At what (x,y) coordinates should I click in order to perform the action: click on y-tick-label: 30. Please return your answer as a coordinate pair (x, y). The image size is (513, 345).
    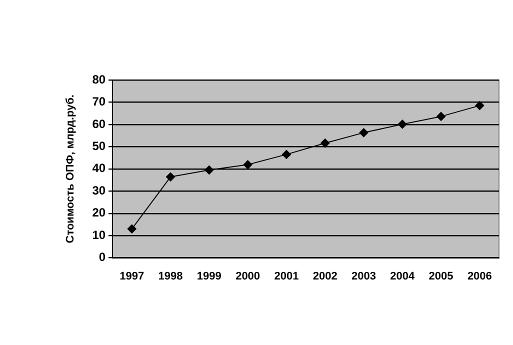
    Looking at the image, I should click on (99, 190).